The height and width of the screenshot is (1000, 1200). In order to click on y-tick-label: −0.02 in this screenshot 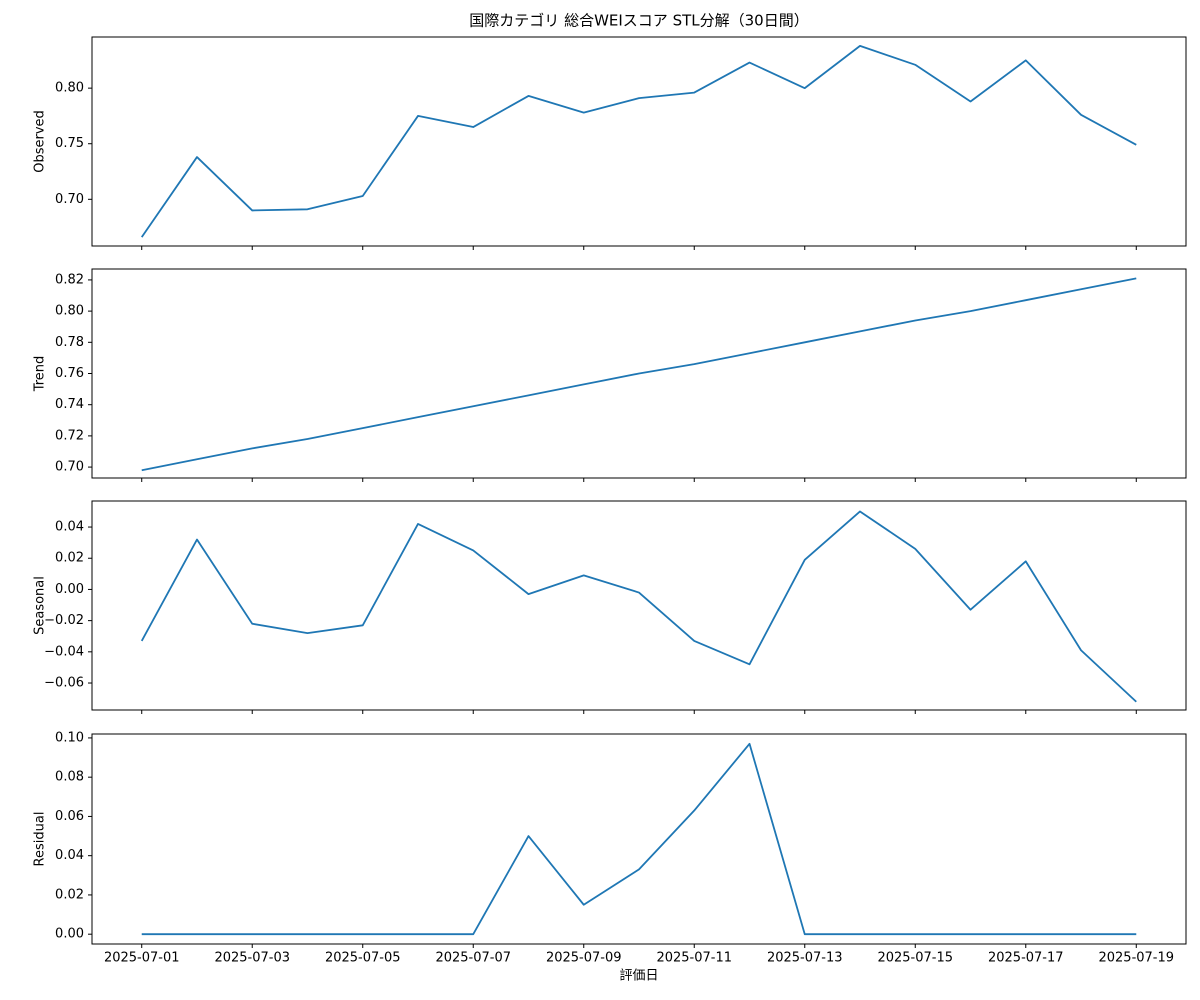, I will do `click(64, 620)`.